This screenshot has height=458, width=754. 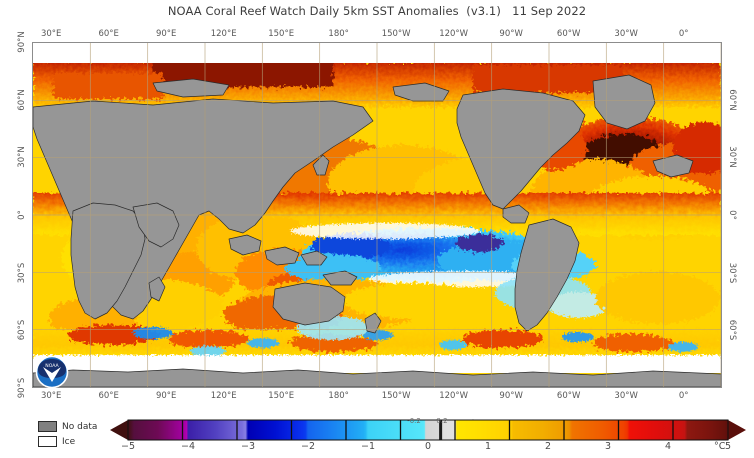 I want to click on y-axis-tick-left: 90°S, so click(x=22, y=388).